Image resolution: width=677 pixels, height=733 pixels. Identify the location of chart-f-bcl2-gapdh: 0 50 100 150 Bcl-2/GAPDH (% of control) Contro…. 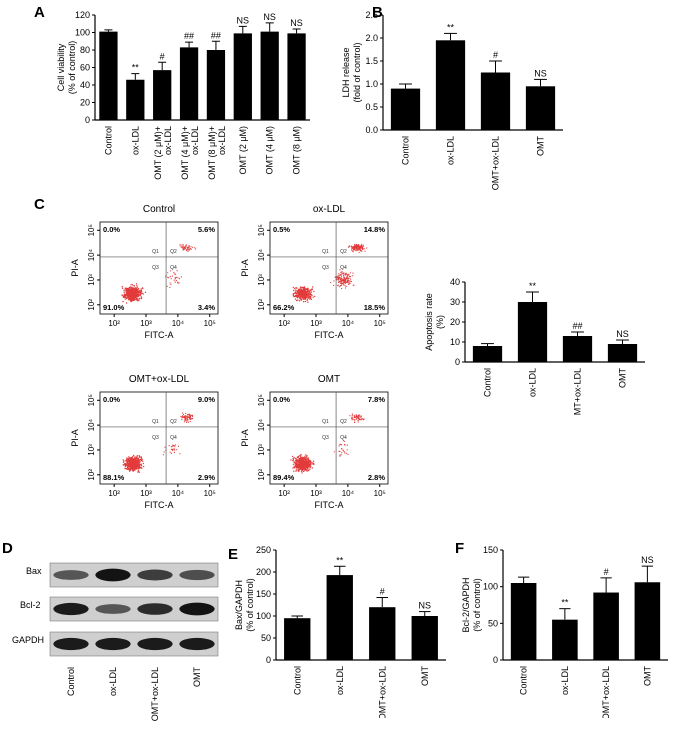
(564, 631).